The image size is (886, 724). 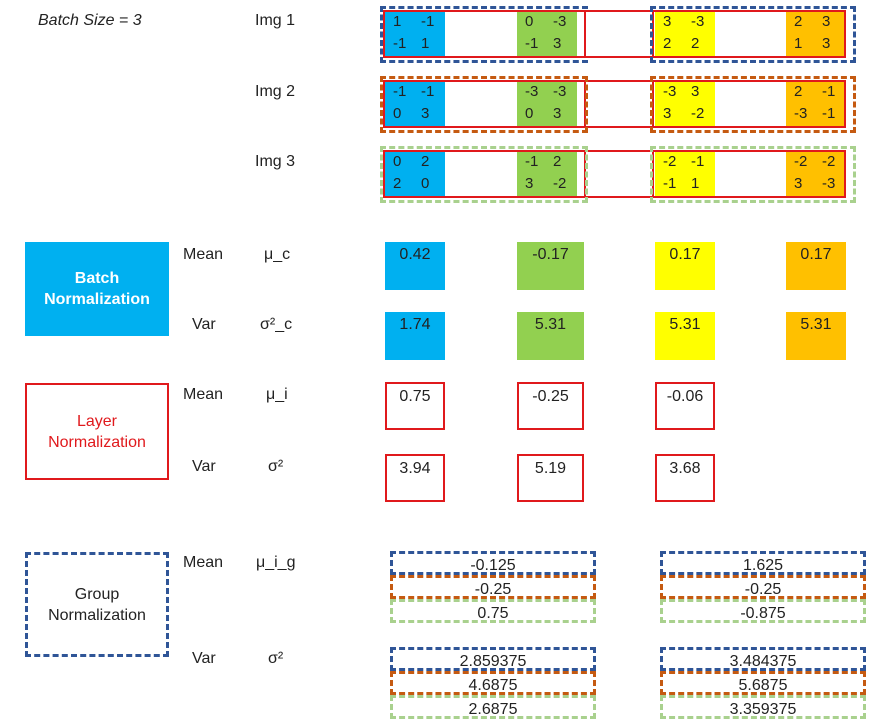 I want to click on ln-mean-img2: -0.25, so click(x=550, y=406).